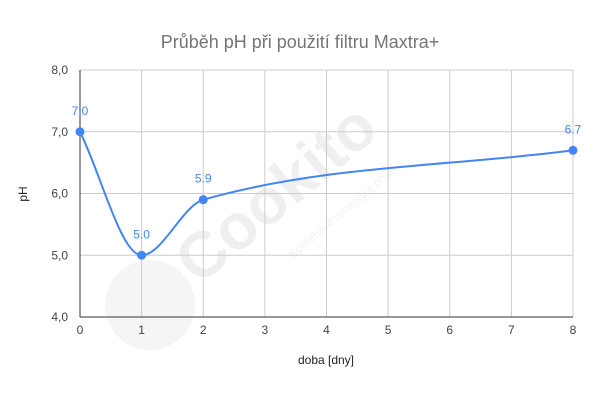  Describe the element at coordinates (59, 255) in the screenshot. I see `y-tick-label: 5,0` at that location.